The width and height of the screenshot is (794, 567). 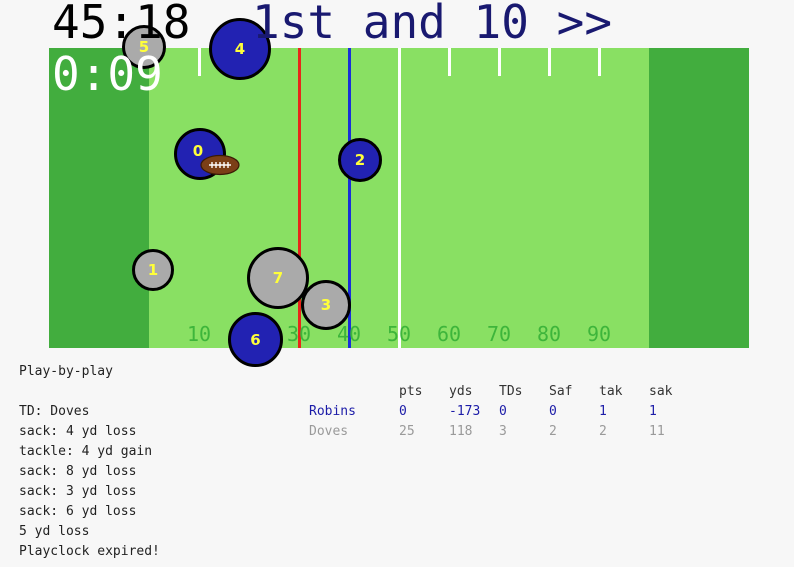 I want to click on player-away-3: 3, so click(x=326, y=305).